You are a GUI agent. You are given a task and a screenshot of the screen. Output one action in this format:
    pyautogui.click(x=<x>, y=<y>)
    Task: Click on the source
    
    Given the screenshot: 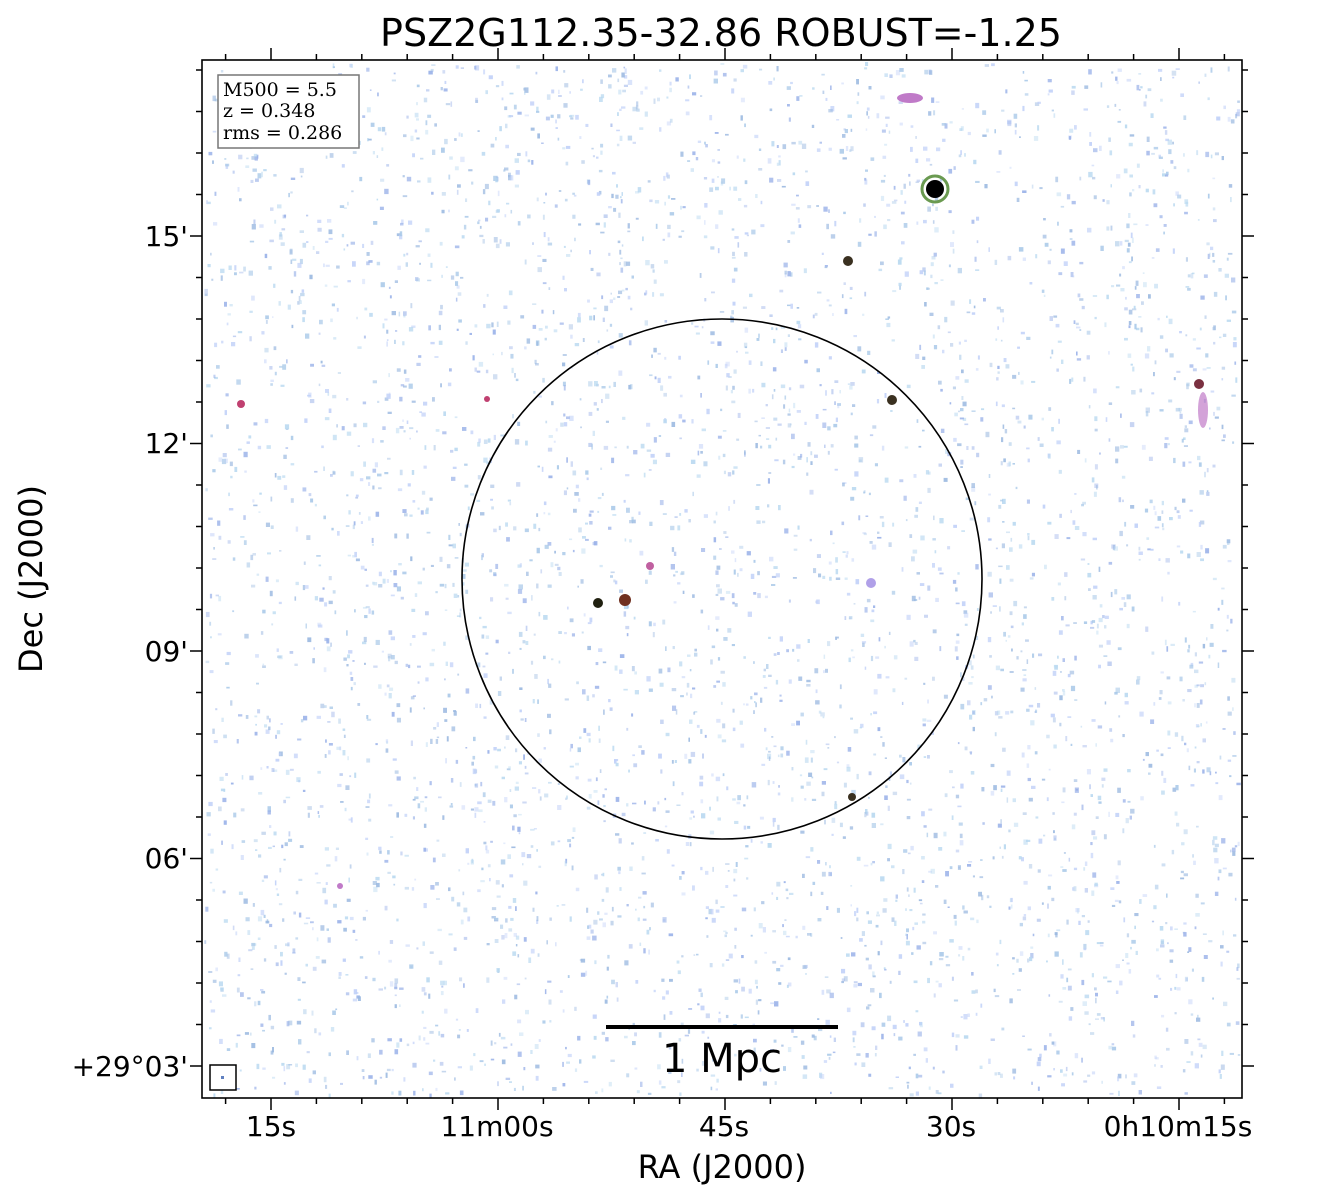 What is the action you would take?
    pyautogui.click(x=1203, y=410)
    